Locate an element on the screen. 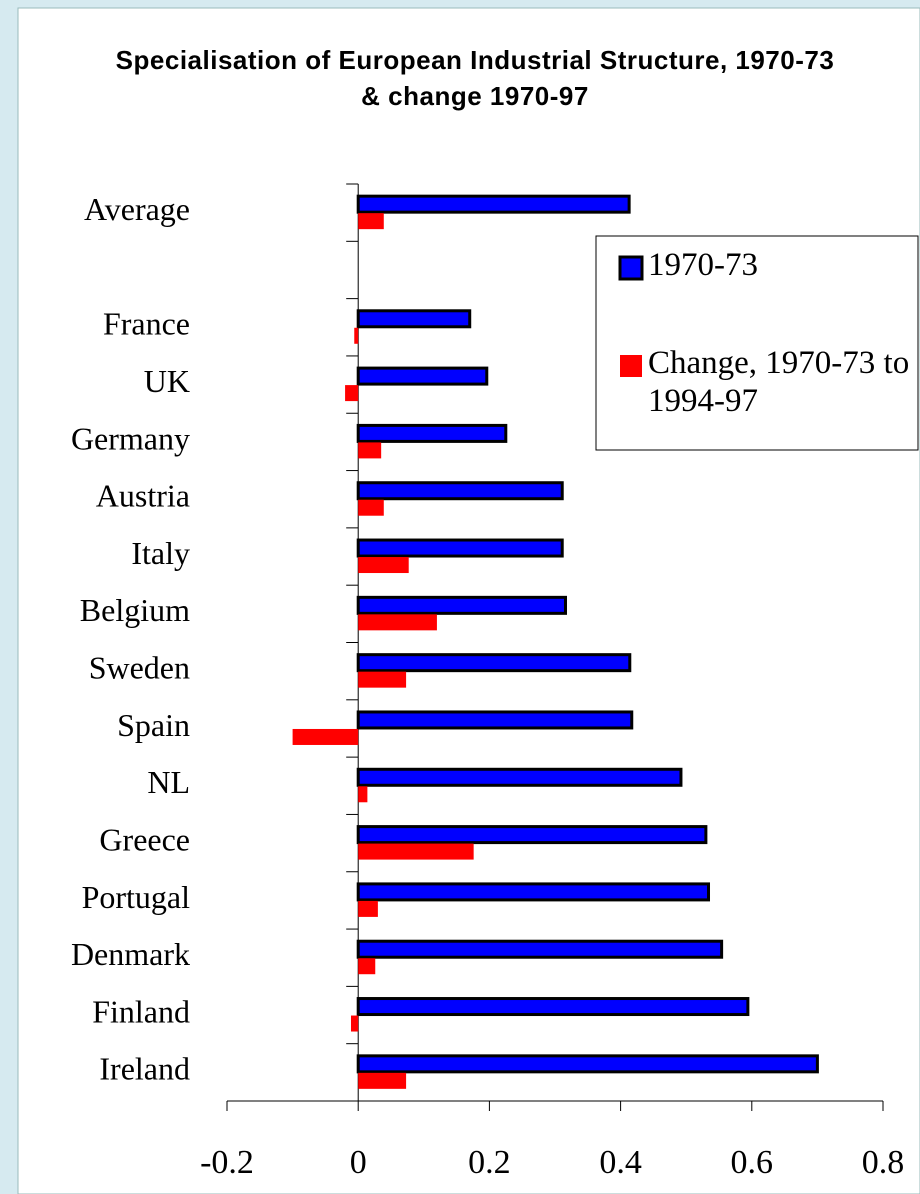 The image size is (920, 1194). legend-label: Change, 1970-73 to 1994-97 is located at coordinates (779, 382).